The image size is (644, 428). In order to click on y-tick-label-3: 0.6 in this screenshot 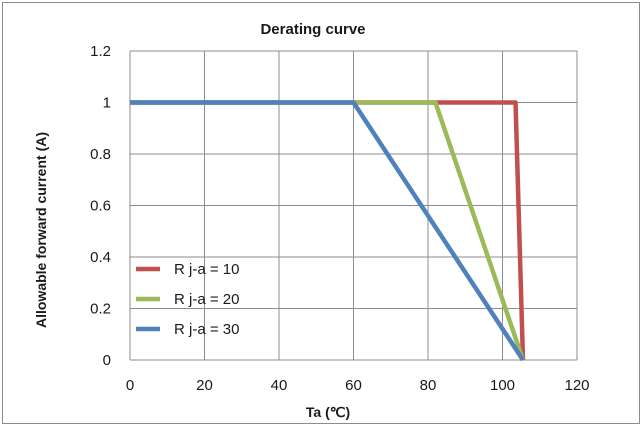, I will do `click(100, 206)`.